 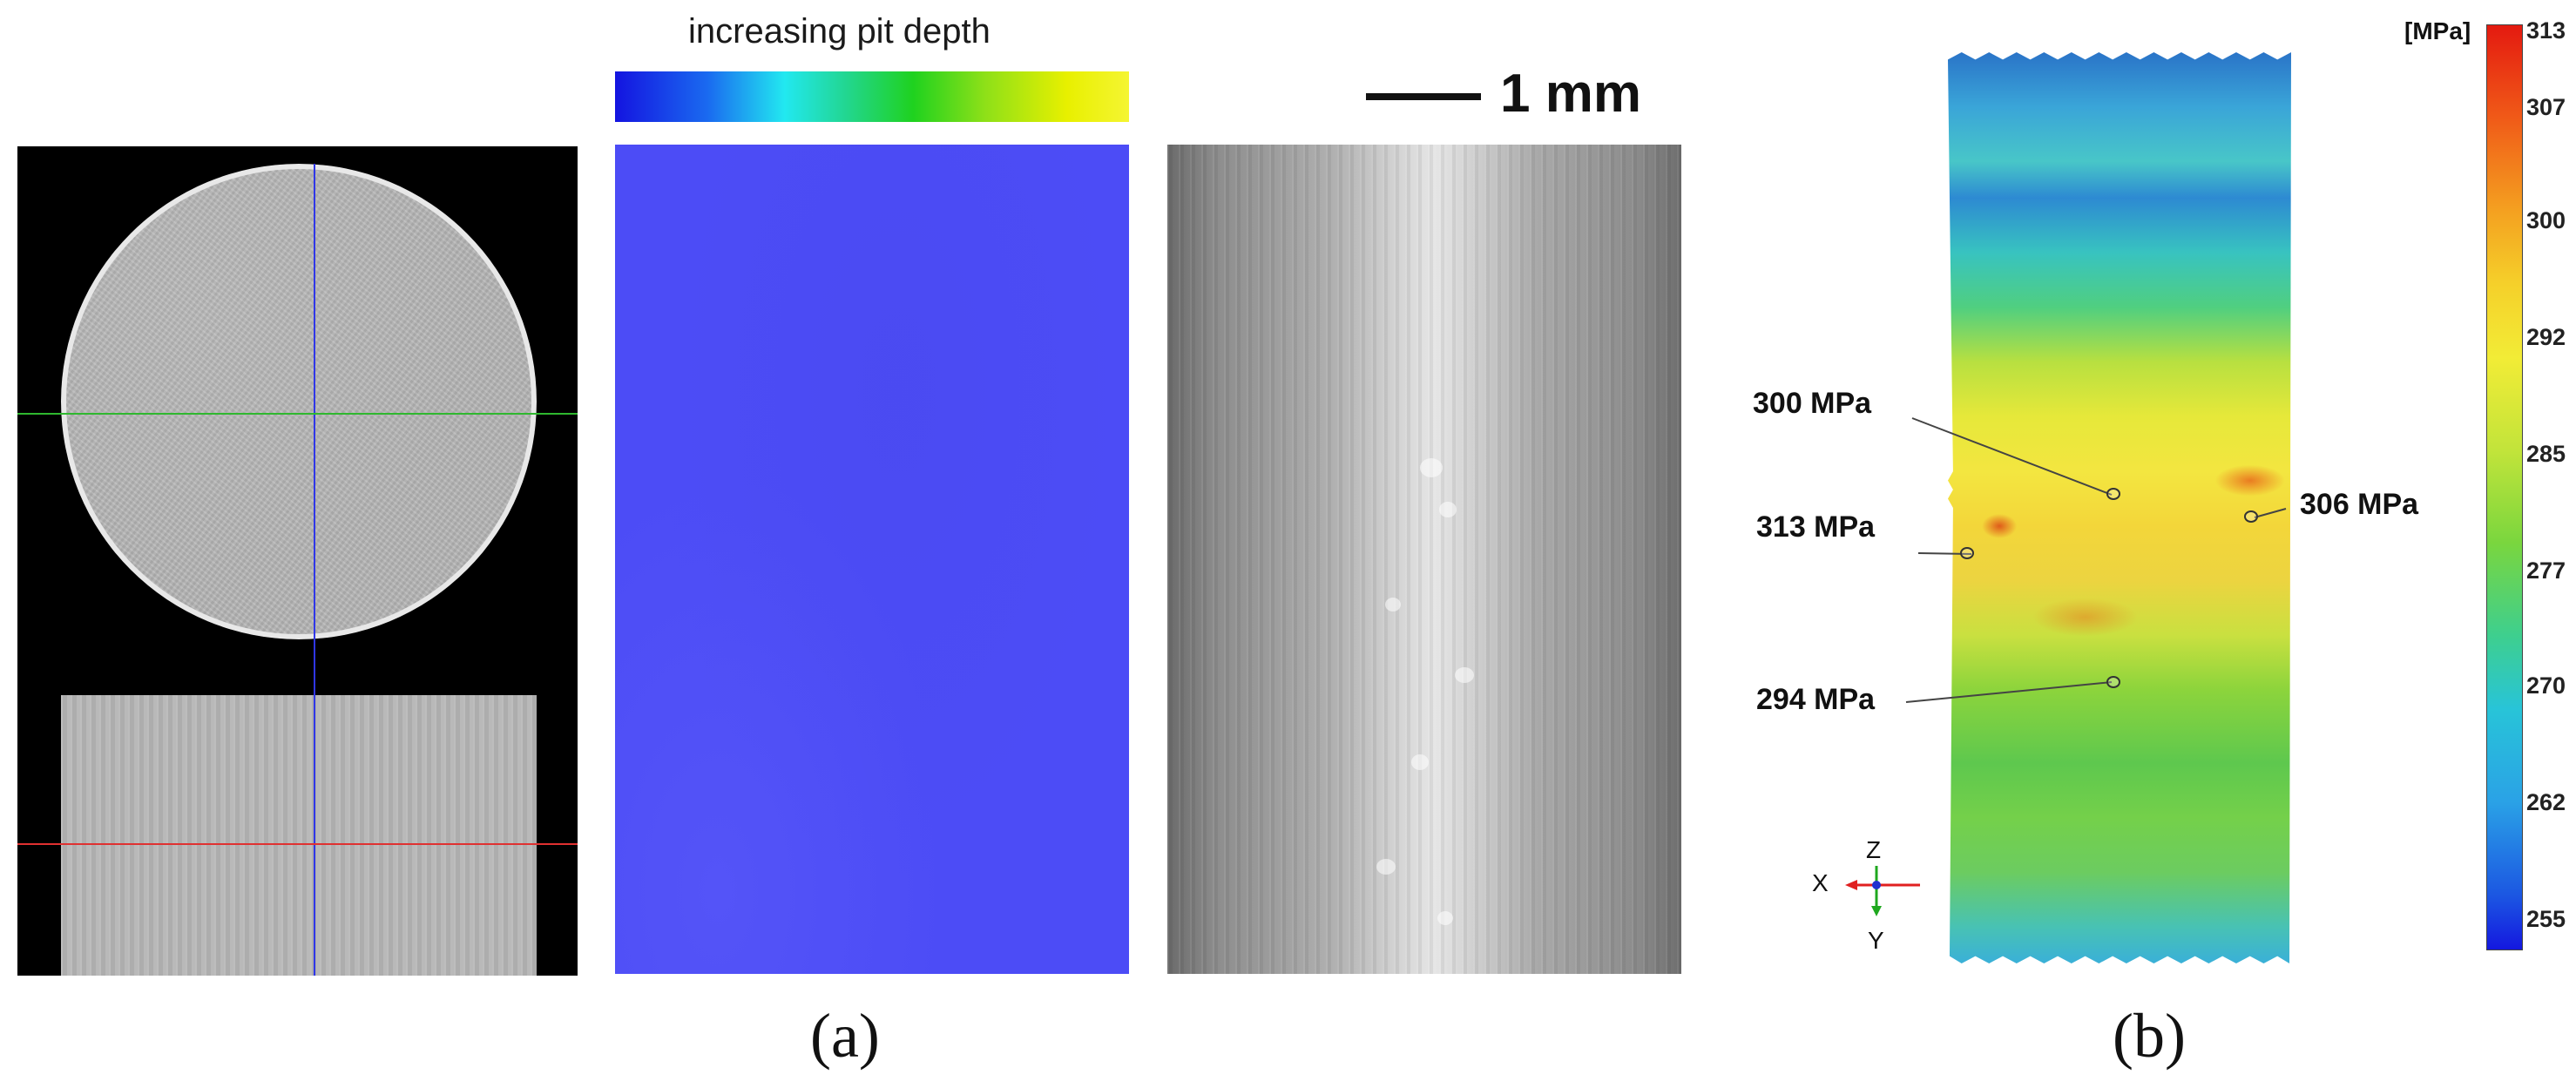 What do you see at coordinates (1812, 403) in the screenshot?
I see `callout-300: 300 MPa` at bounding box center [1812, 403].